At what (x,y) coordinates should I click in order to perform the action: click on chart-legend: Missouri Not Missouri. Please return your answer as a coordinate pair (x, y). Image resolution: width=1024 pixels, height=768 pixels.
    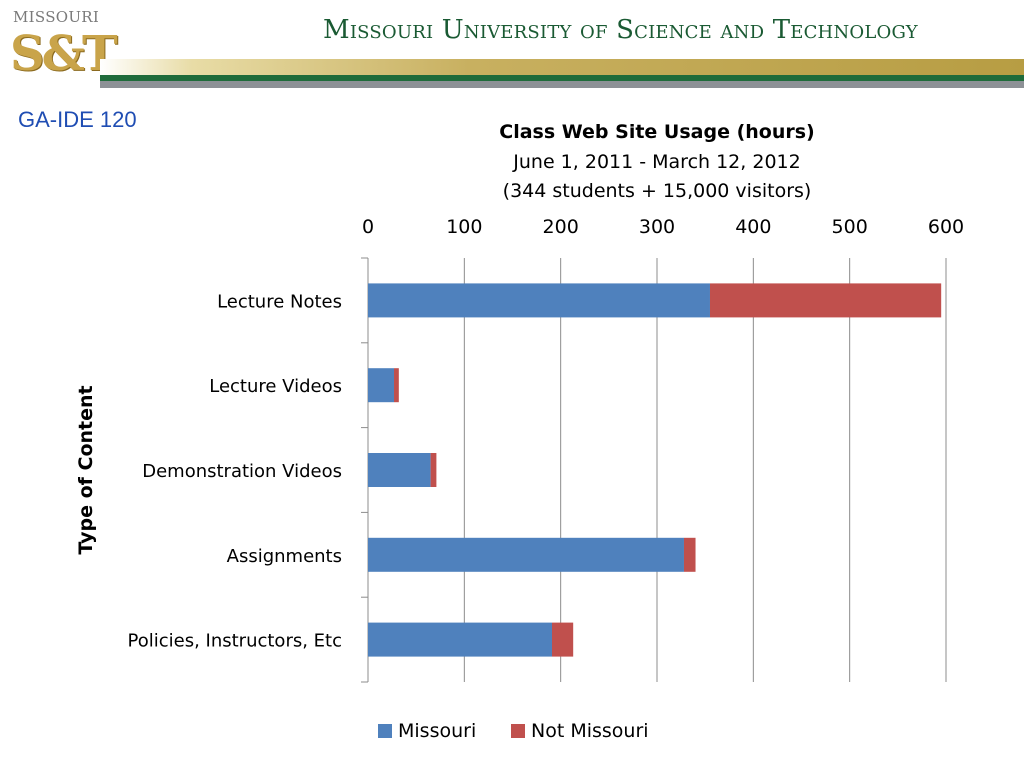
    Looking at the image, I should click on (513, 731).